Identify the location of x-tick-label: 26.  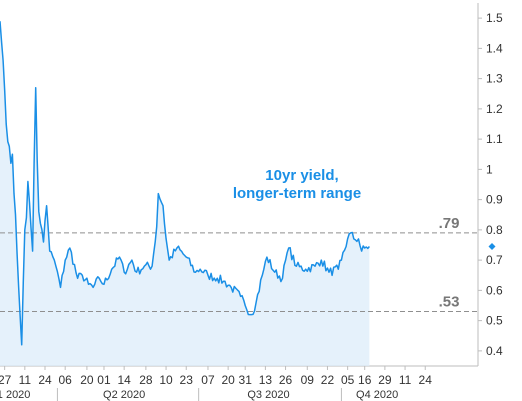
(286, 380).